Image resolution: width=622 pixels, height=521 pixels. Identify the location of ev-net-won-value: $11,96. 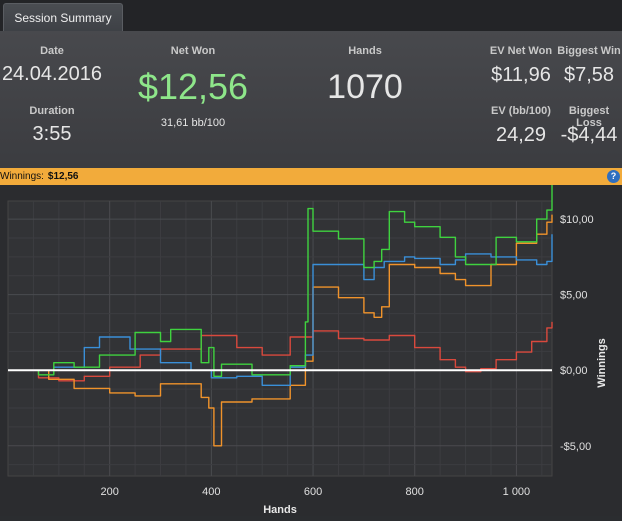
(521, 75).